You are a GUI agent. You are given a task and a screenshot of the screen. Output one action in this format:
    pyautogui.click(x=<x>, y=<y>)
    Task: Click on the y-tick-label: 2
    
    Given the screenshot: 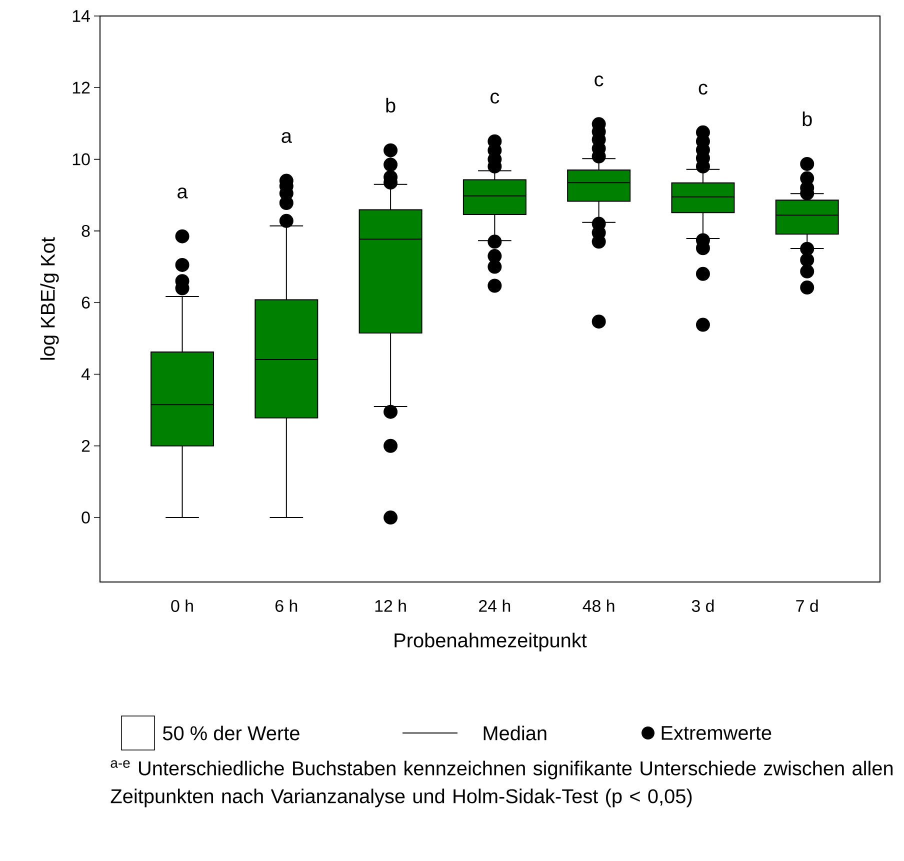 What is the action you would take?
    pyautogui.click(x=86, y=446)
    